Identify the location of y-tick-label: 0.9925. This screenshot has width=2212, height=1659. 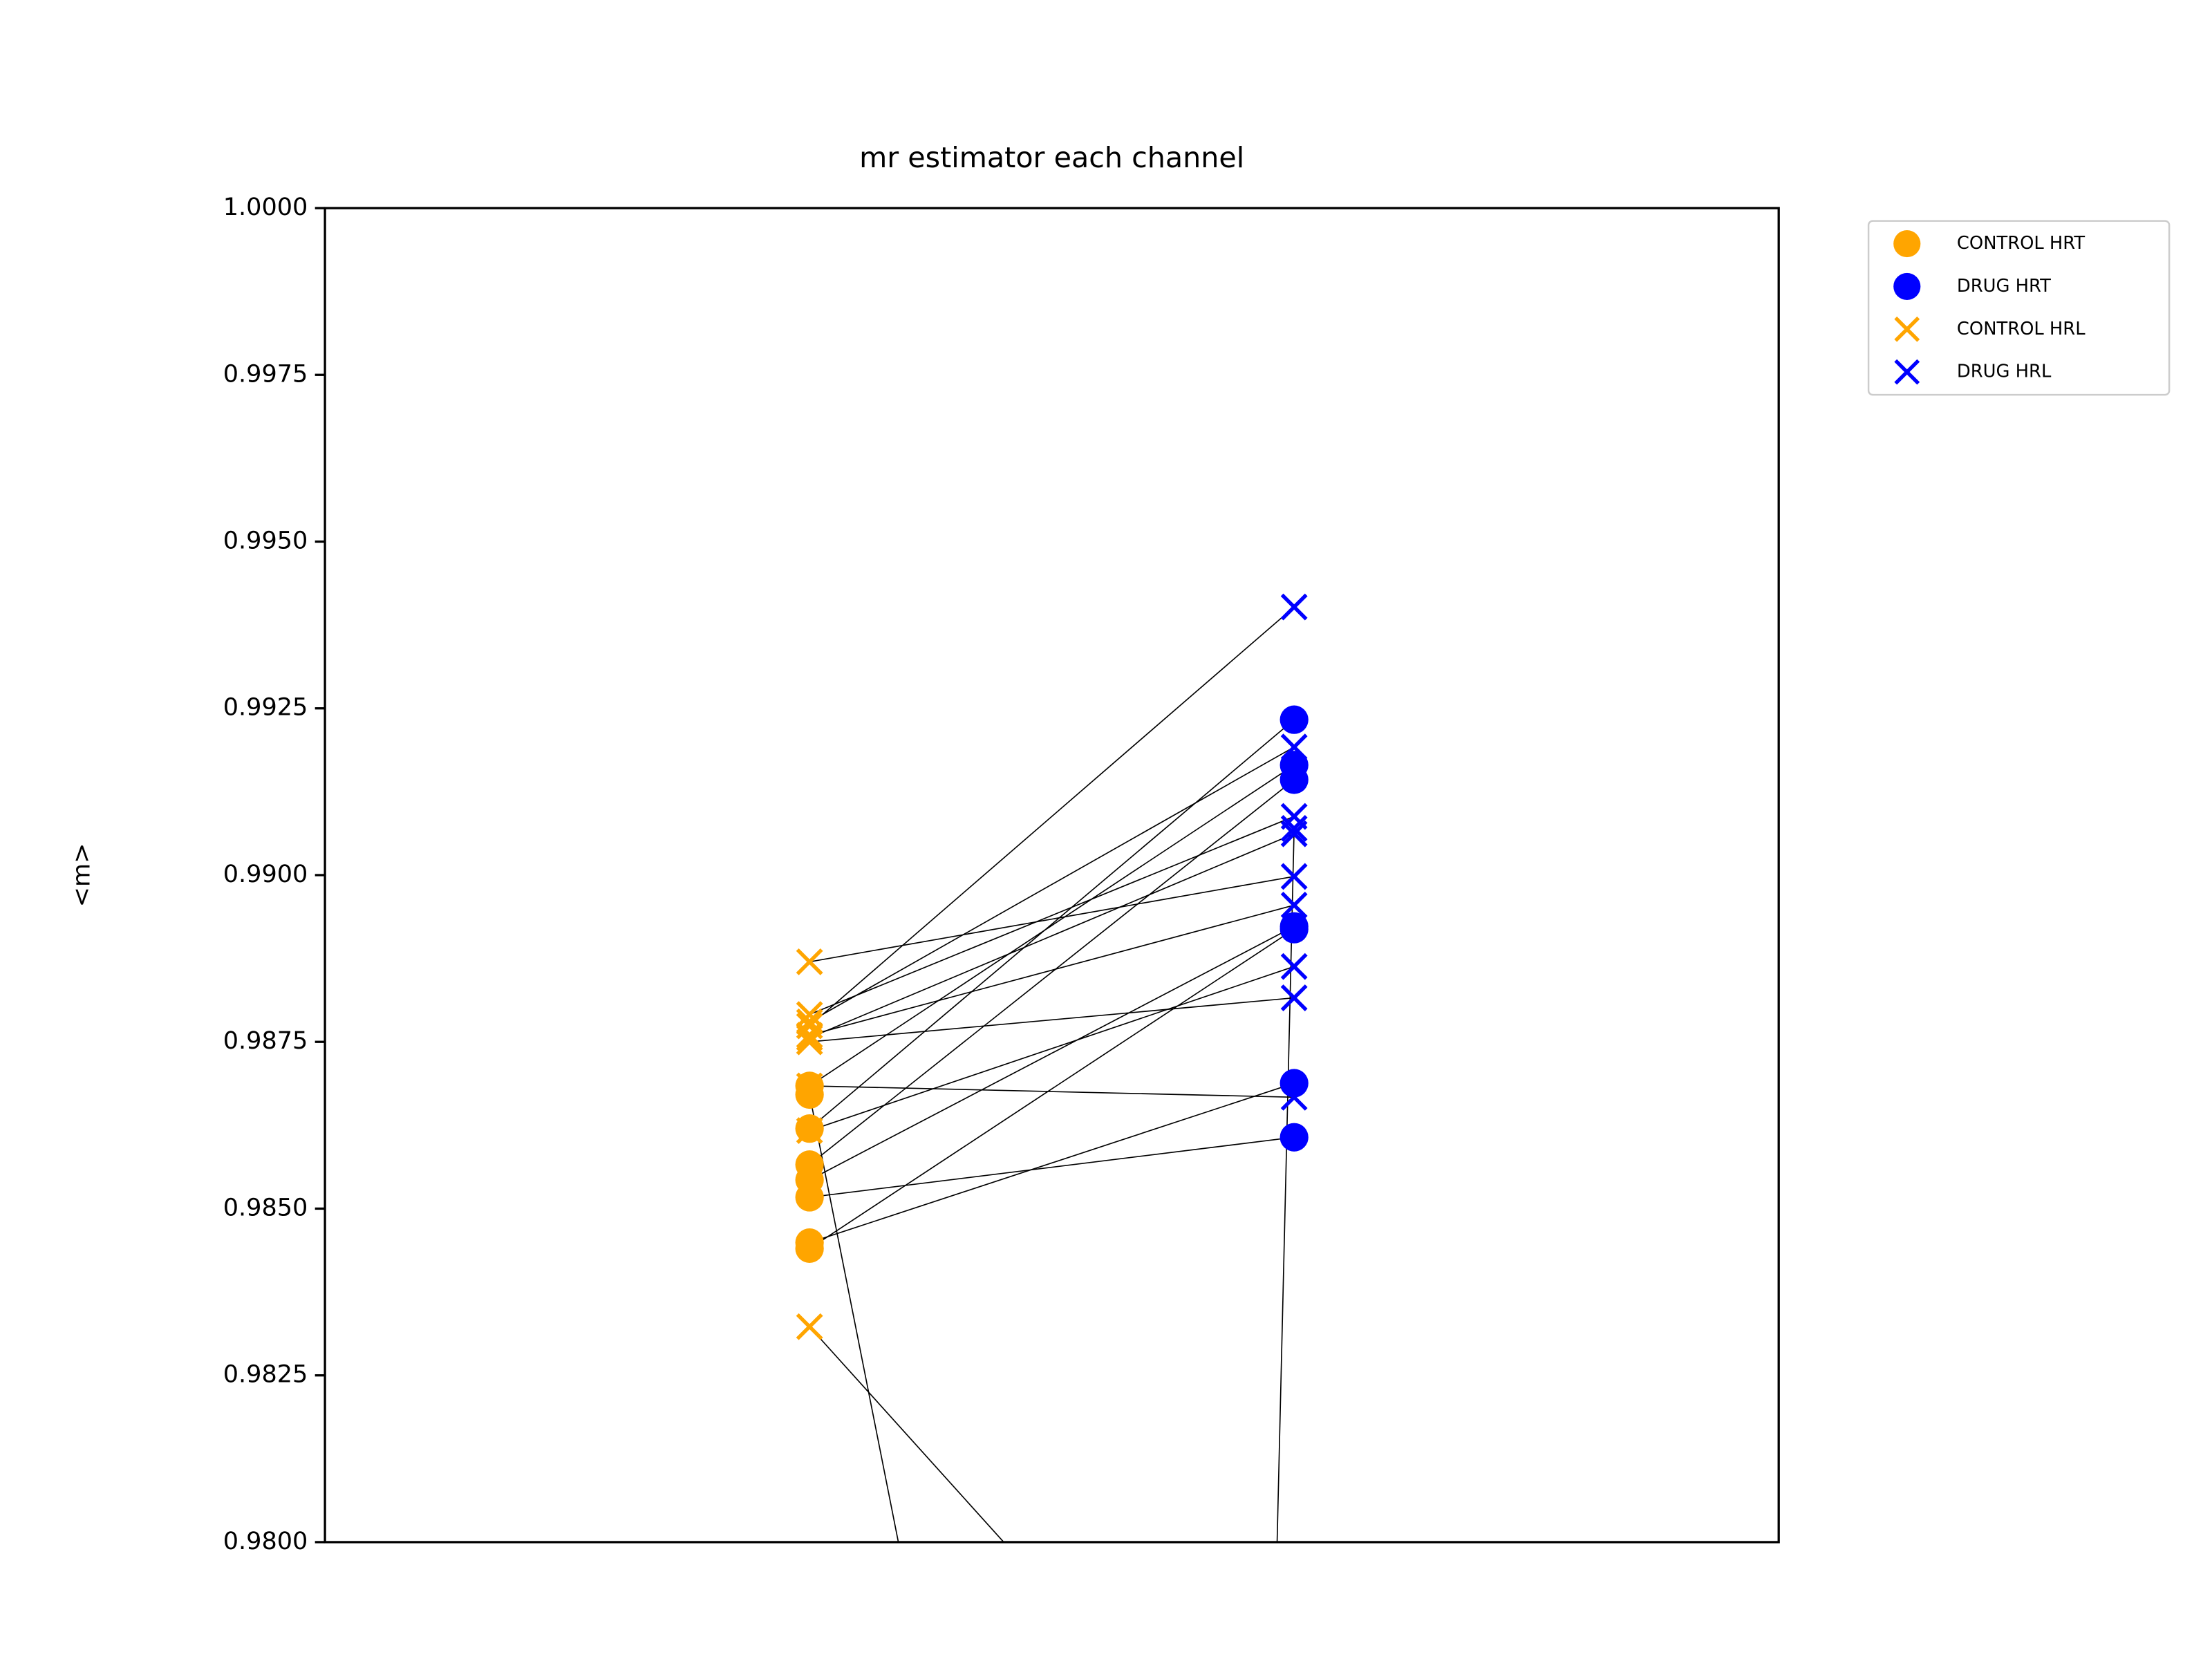
(265, 707).